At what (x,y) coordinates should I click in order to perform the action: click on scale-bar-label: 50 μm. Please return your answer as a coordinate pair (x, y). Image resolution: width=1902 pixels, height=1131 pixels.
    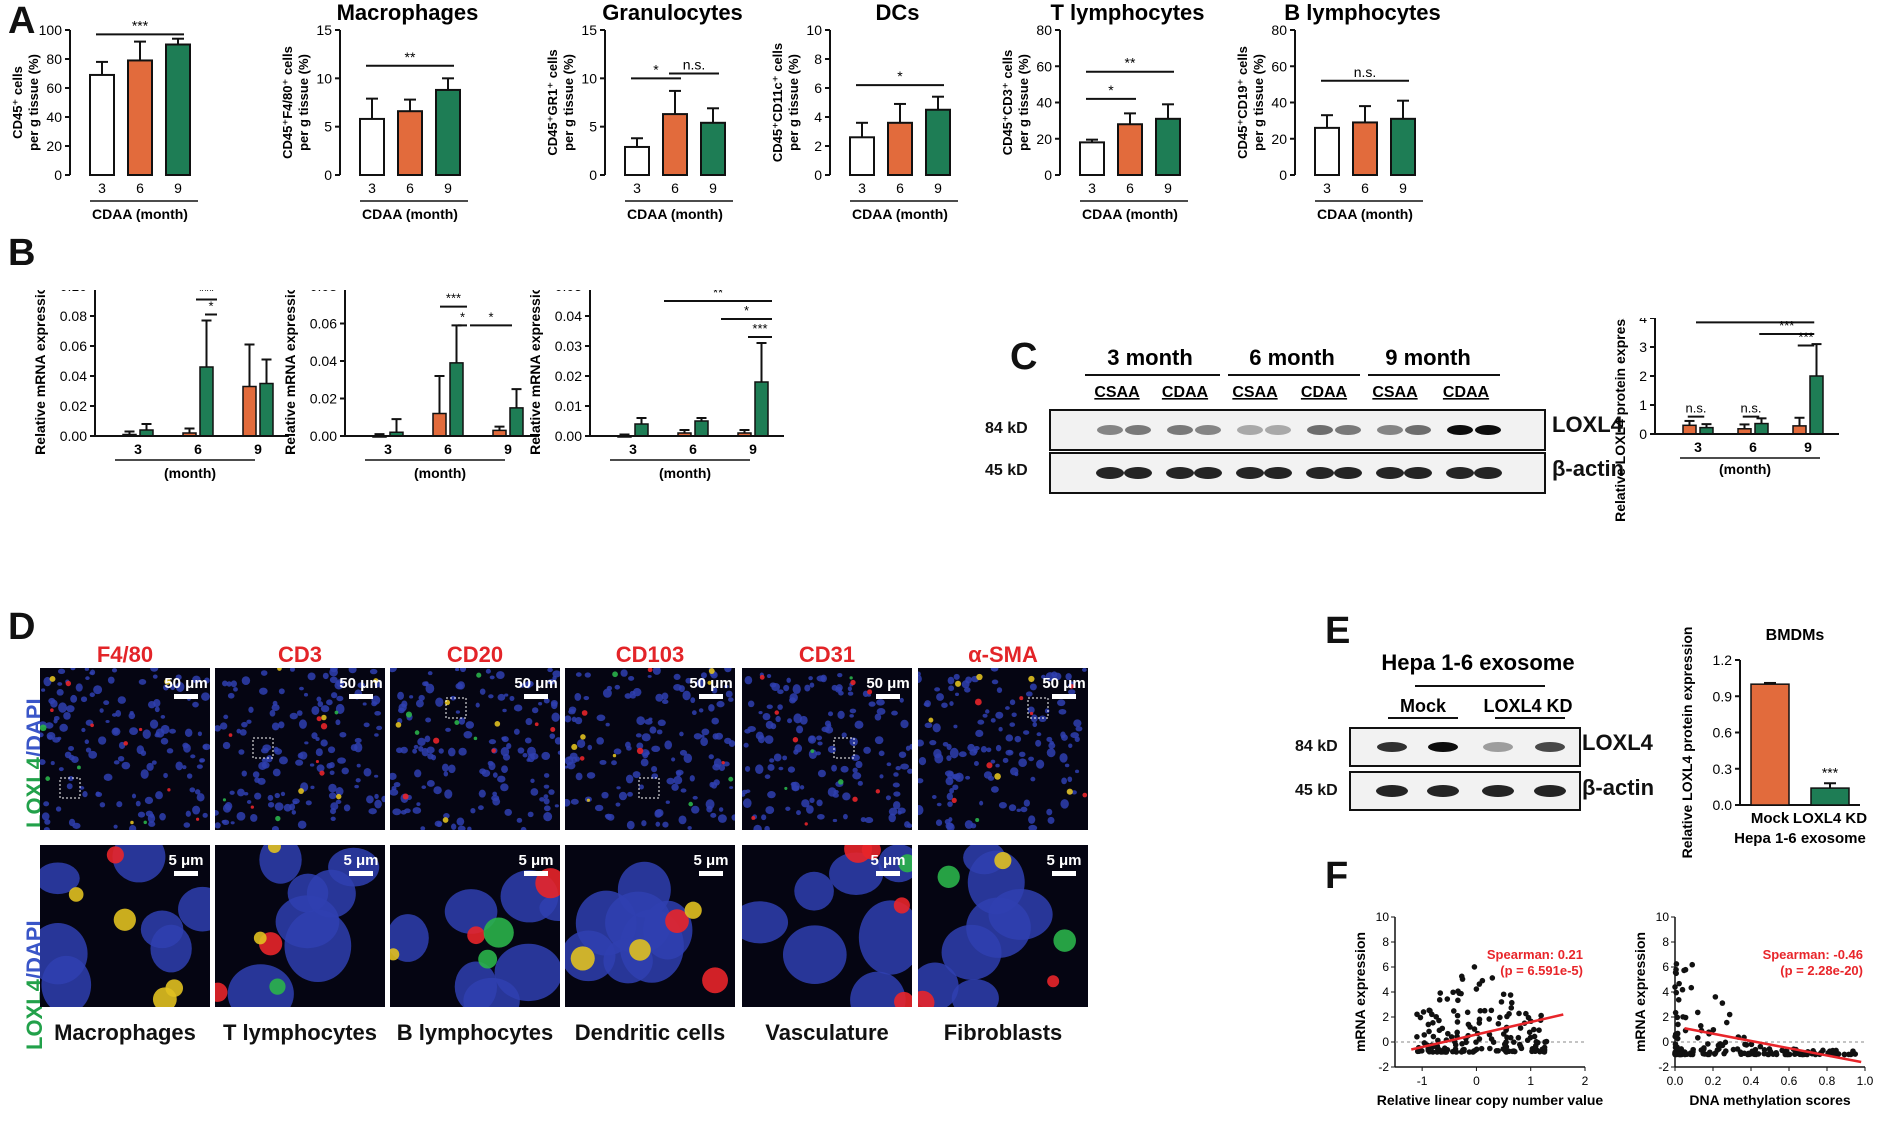
    Looking at the image, I should click on (710, 683).